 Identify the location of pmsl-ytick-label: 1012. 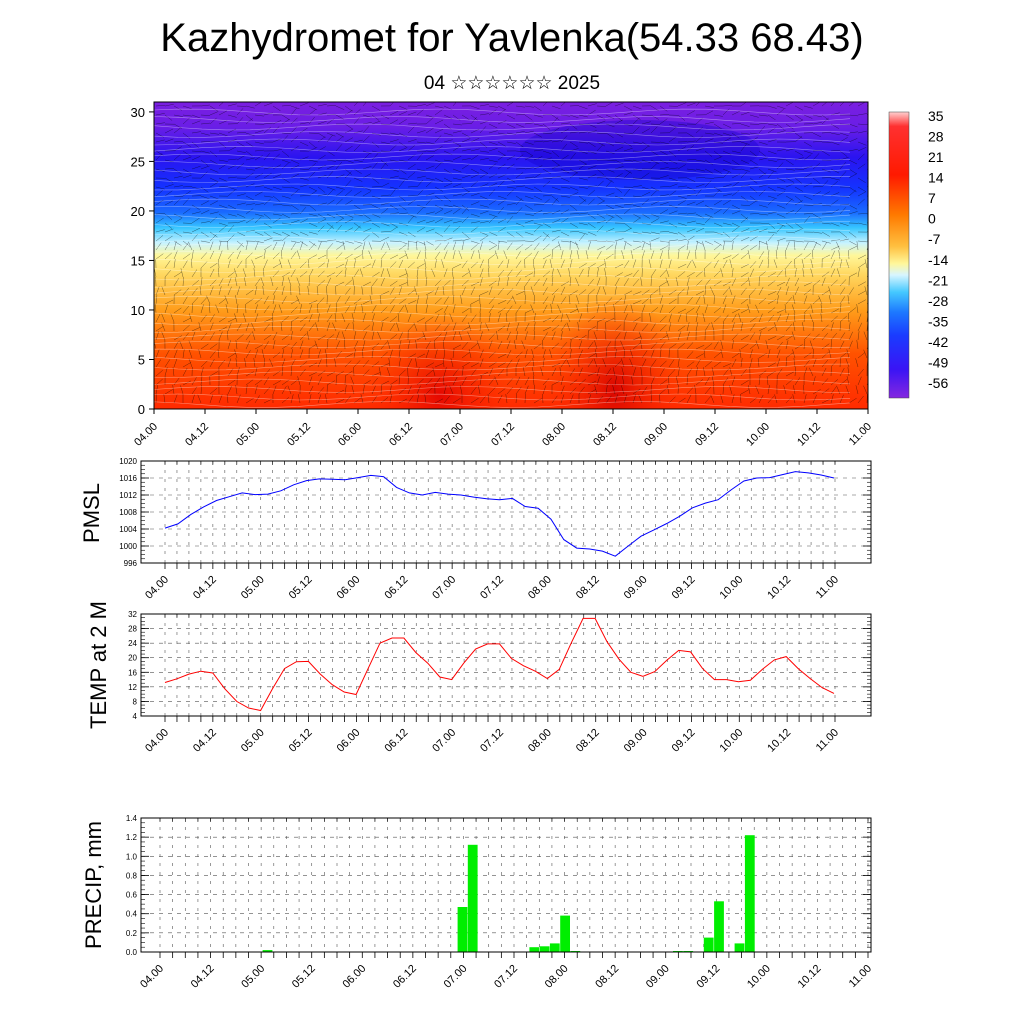
(128, 495).